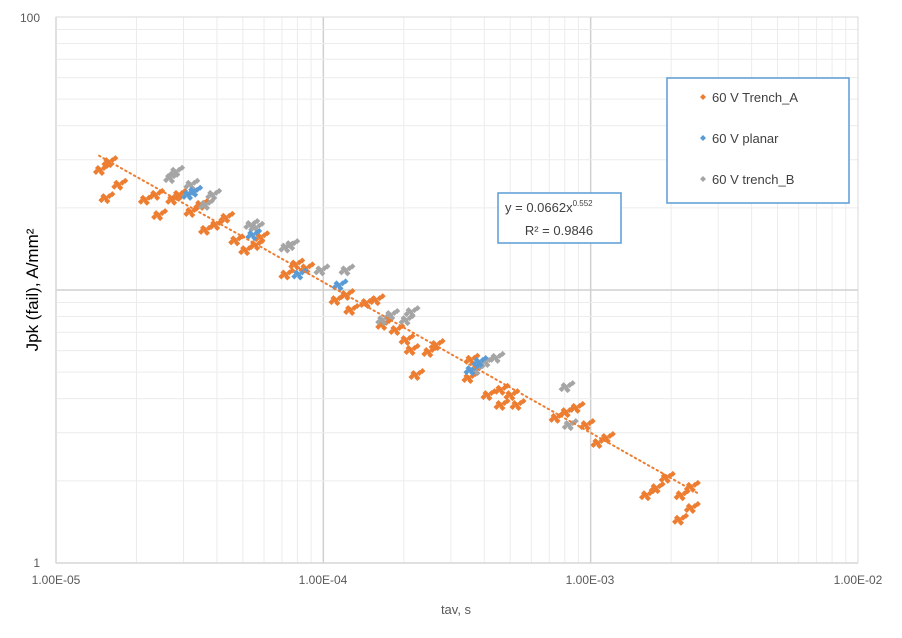 The width and height of the screenshot is (902, 638). Describe the element at coordinates (739, 138) in the screenshot. I see `legend-item: 60 V planar` at that location.